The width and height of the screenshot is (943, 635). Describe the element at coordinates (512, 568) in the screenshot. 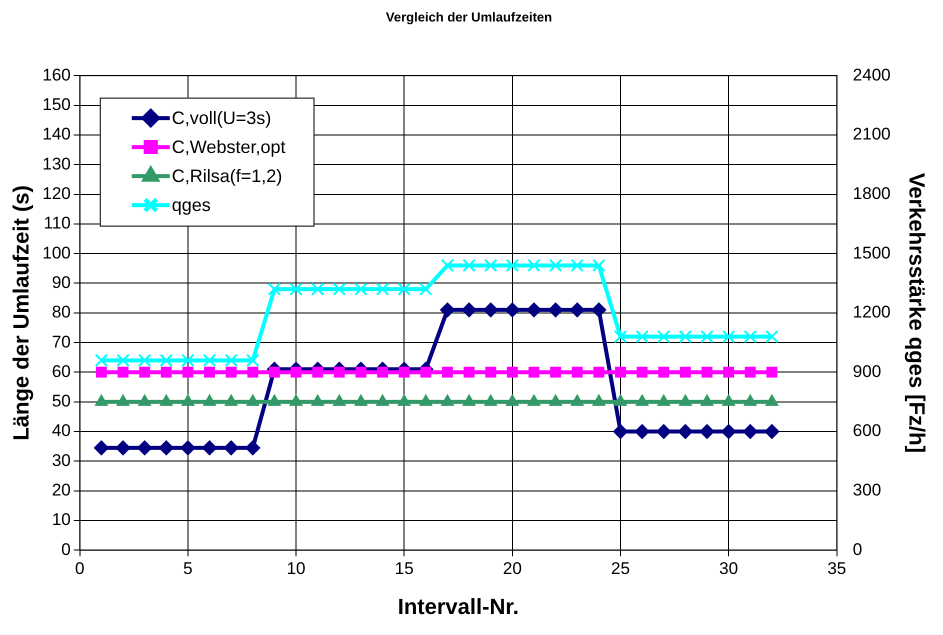

I see `x-tick-label: 20` at that location.